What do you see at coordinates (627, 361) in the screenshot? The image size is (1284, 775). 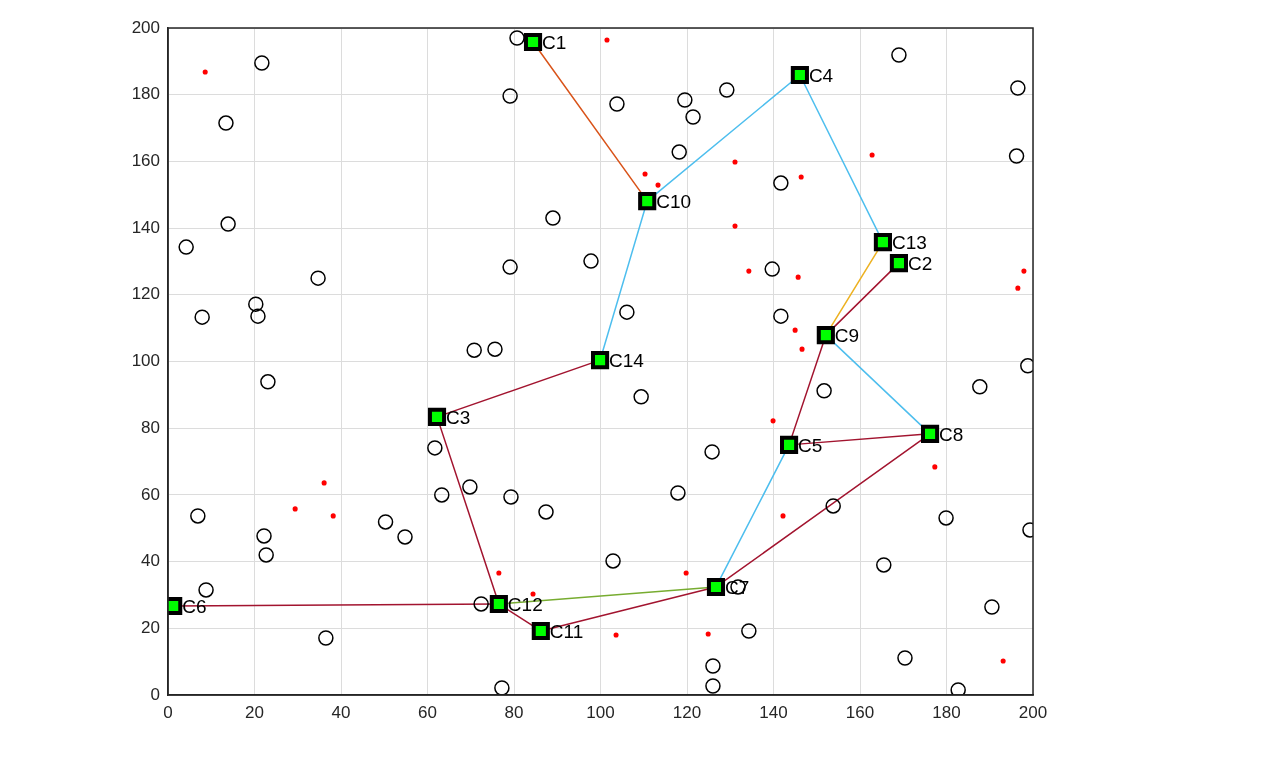 I see `annotation: C14` at bounding box center [627, 361].